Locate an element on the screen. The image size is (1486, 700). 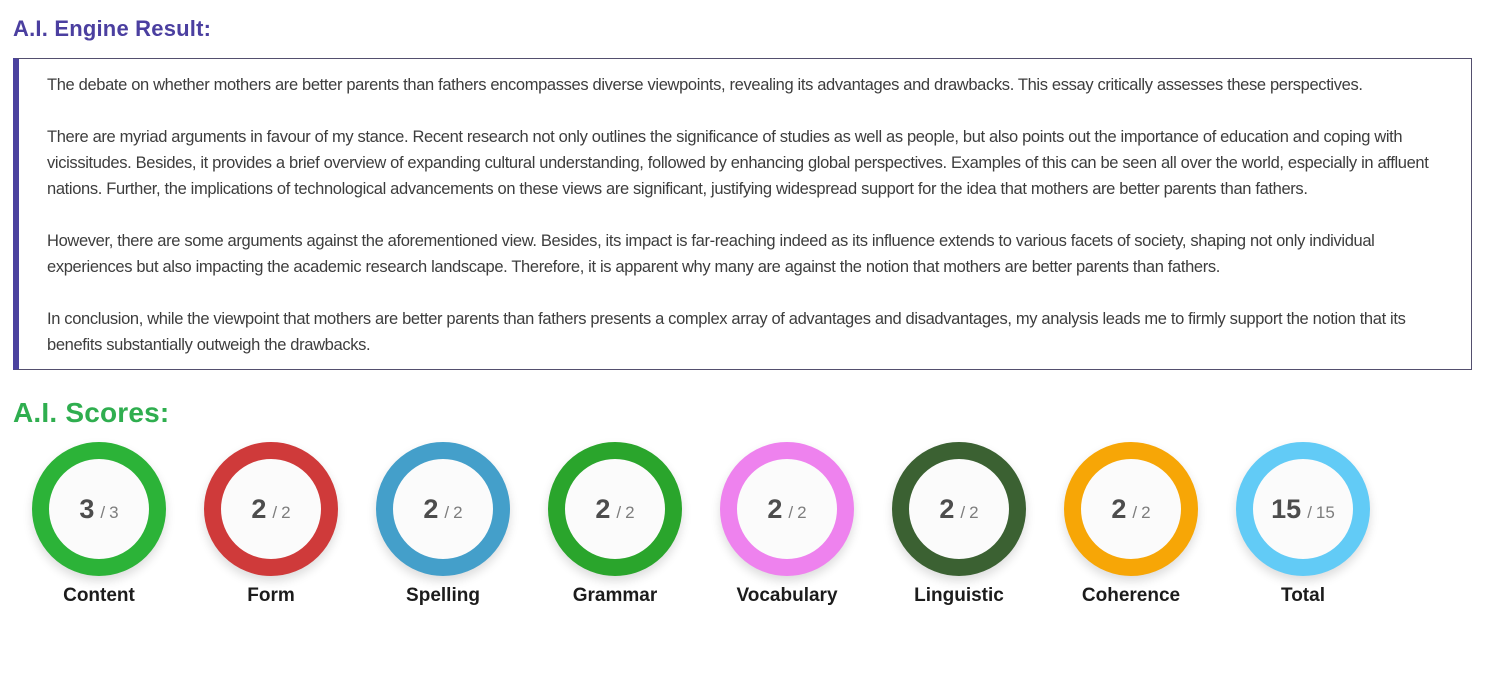
score-cell-spelling: 2 / 2 Spelling is located at coordinates (443, 524).